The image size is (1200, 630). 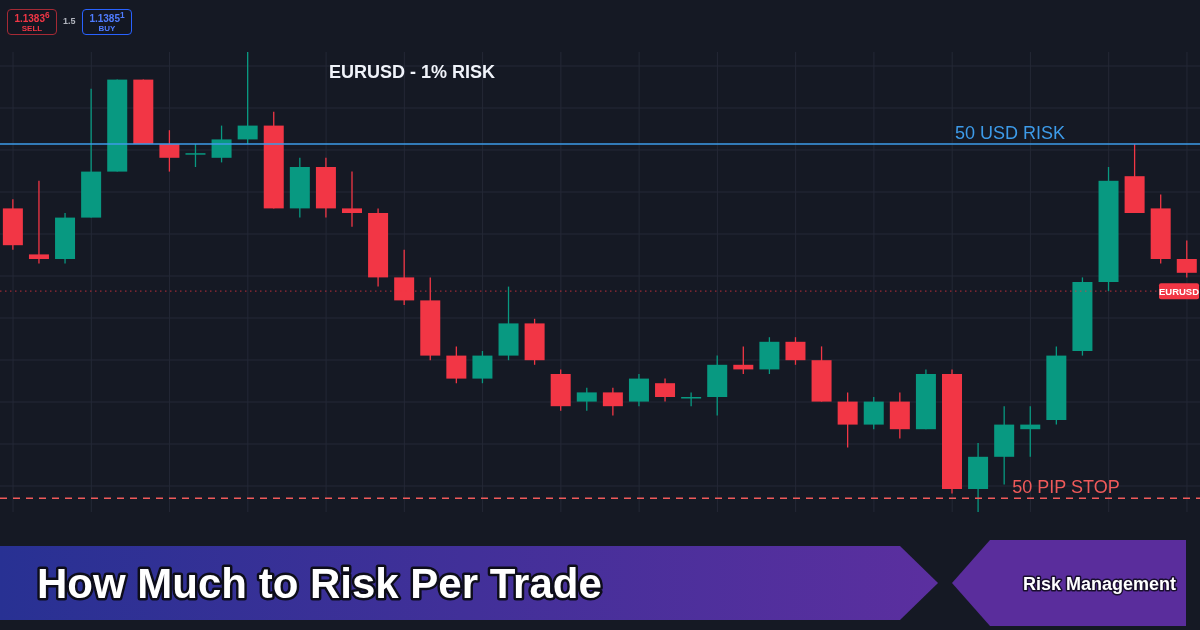 I want to click on ref-line-label: 50 PIP STOP, so click(x=1066, y=487).